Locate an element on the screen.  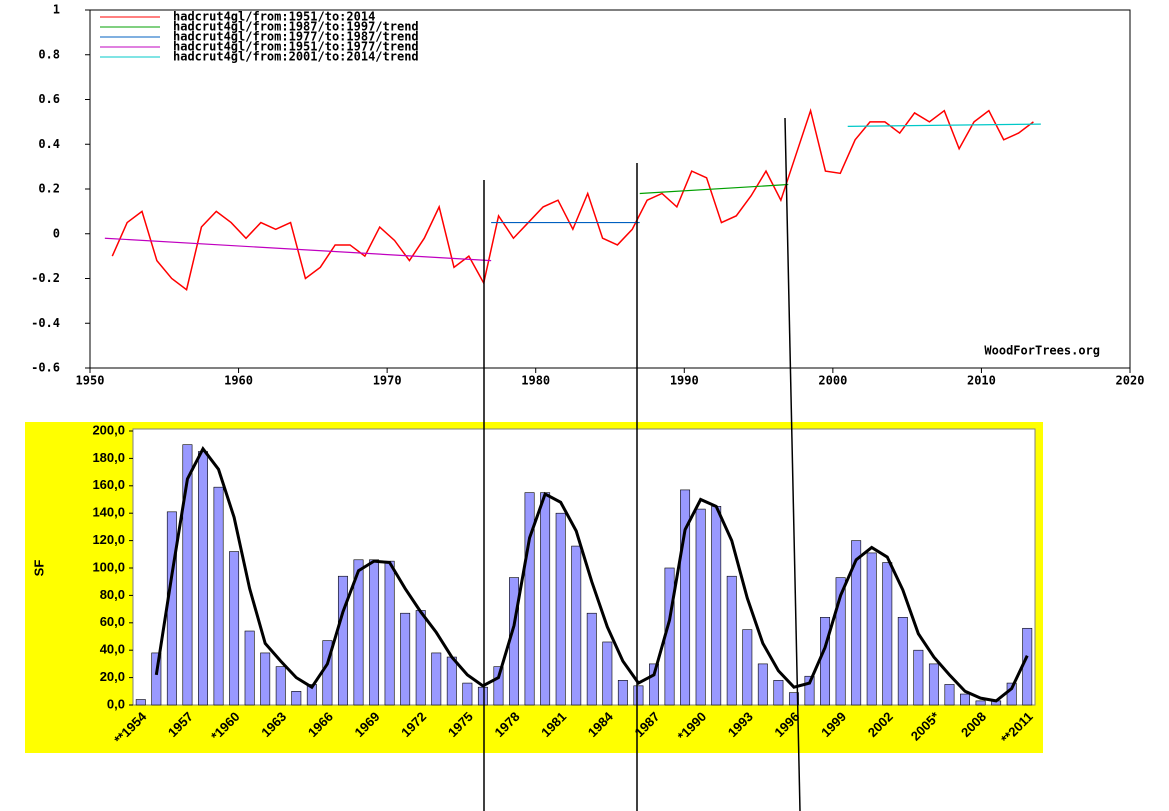
y-tick-label: 100,0 is located at coordinates (108, 566).